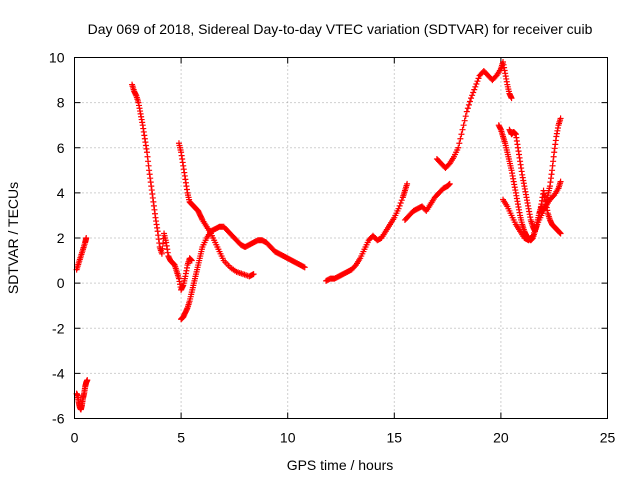  I want to click on x-tick-label: 15, so click(395, 438).